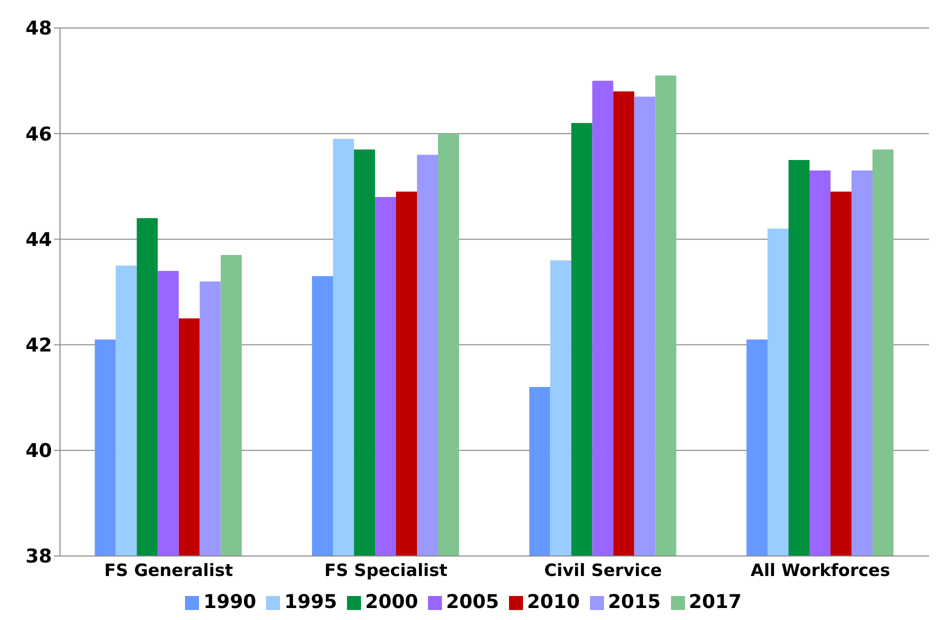 The height and width of the screenshot is (620, 941). I want to click on x-tick-label: Civil Service, so click(603, 571).